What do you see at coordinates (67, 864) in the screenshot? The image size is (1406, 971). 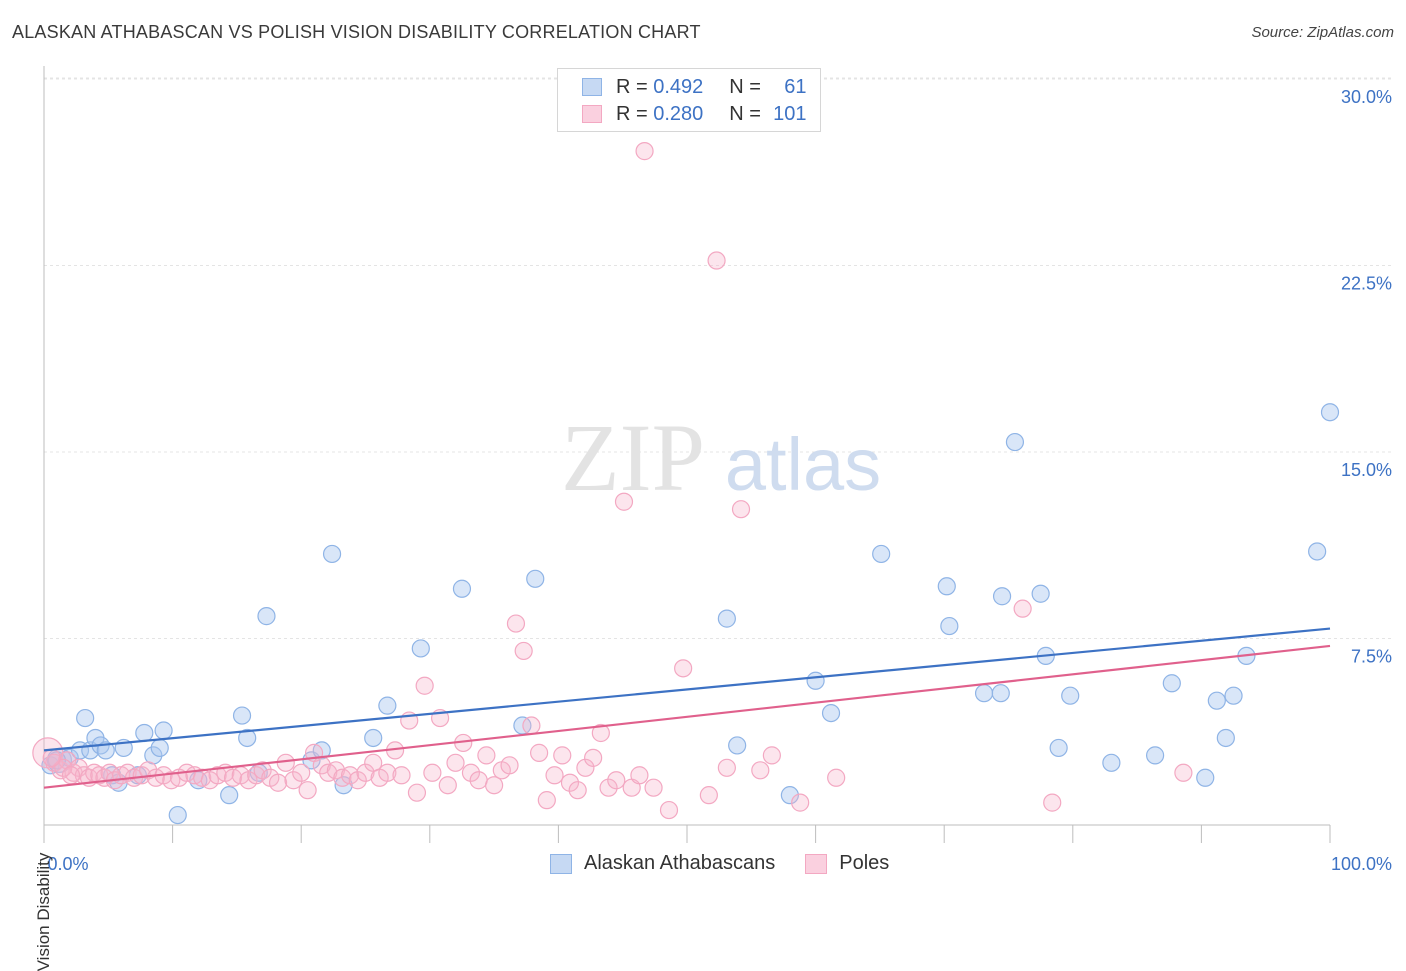 I see `x-tick-label: 0.0%` at bounding box center [67, 864].